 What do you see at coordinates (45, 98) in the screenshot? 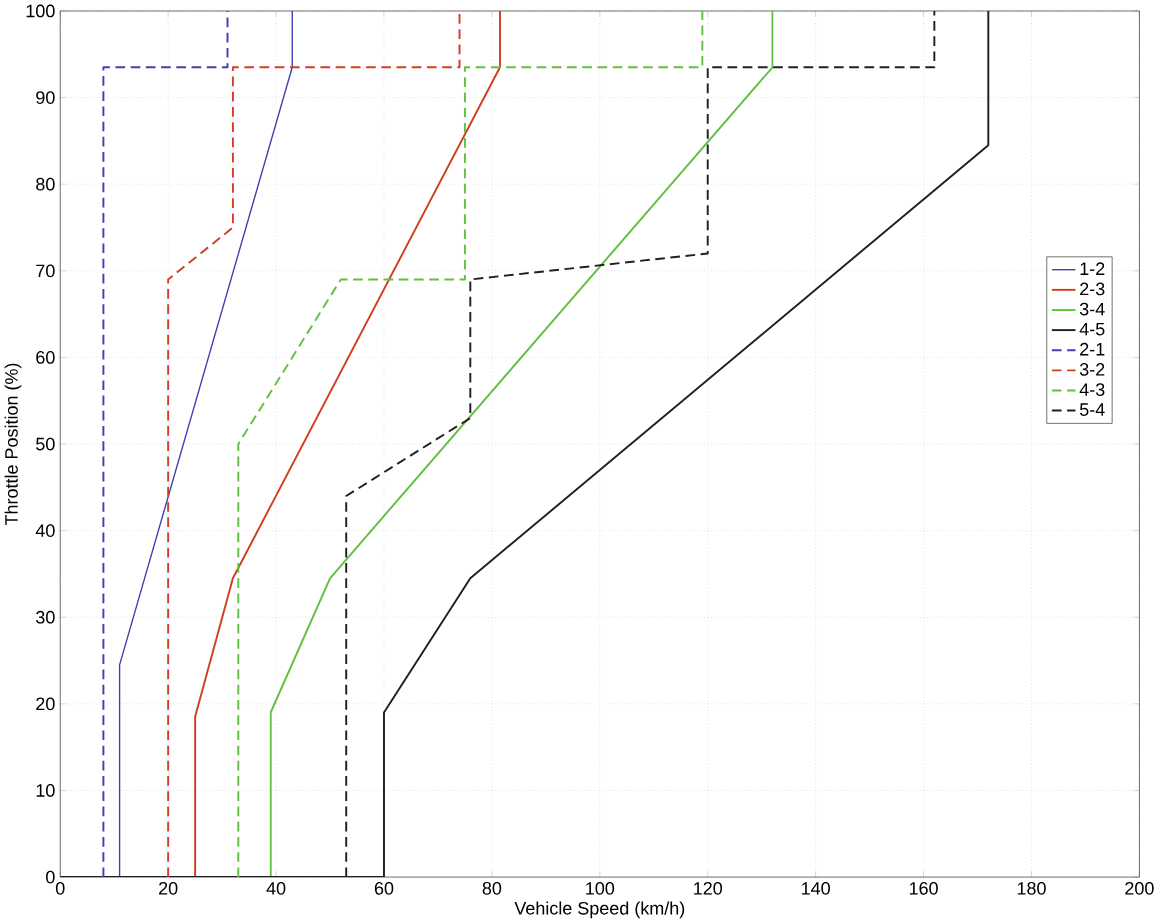
I see `y-tick-label: 90` at bounding box center [45, 98].